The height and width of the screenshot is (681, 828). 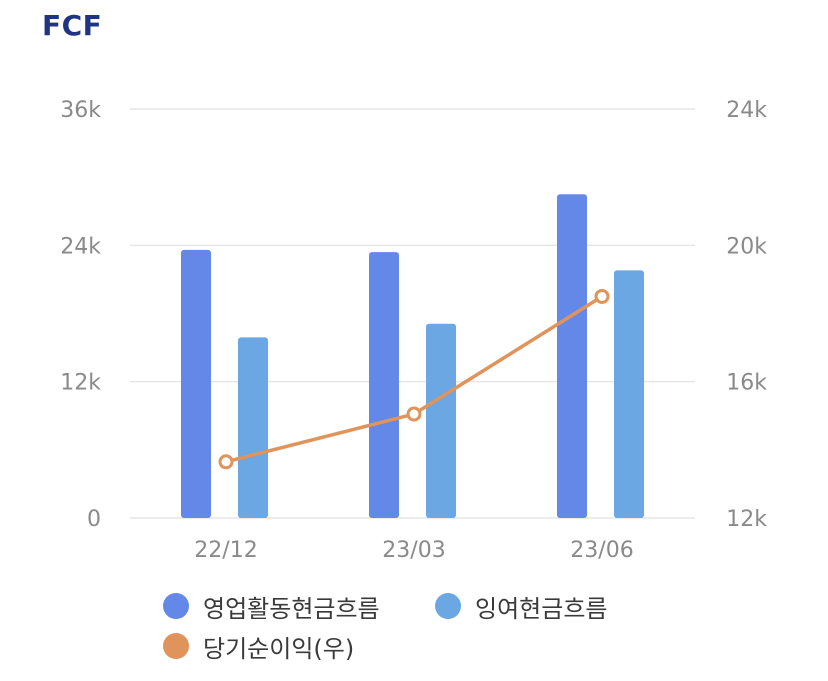 I want to click on y-right-tick-label: 20k, so click(x=746, y=246).